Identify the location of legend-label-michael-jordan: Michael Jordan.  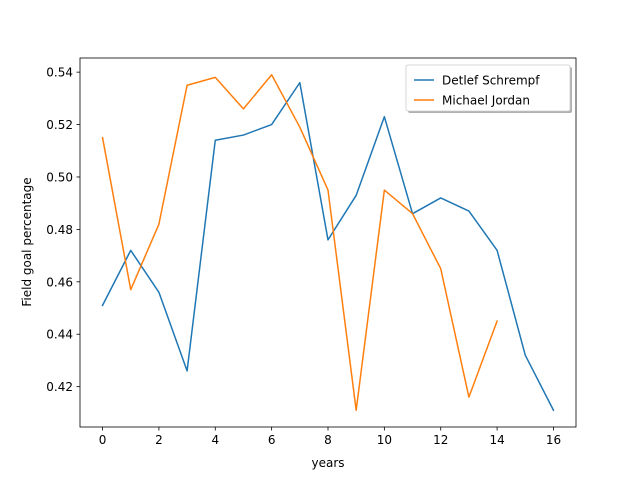
(486, 101).